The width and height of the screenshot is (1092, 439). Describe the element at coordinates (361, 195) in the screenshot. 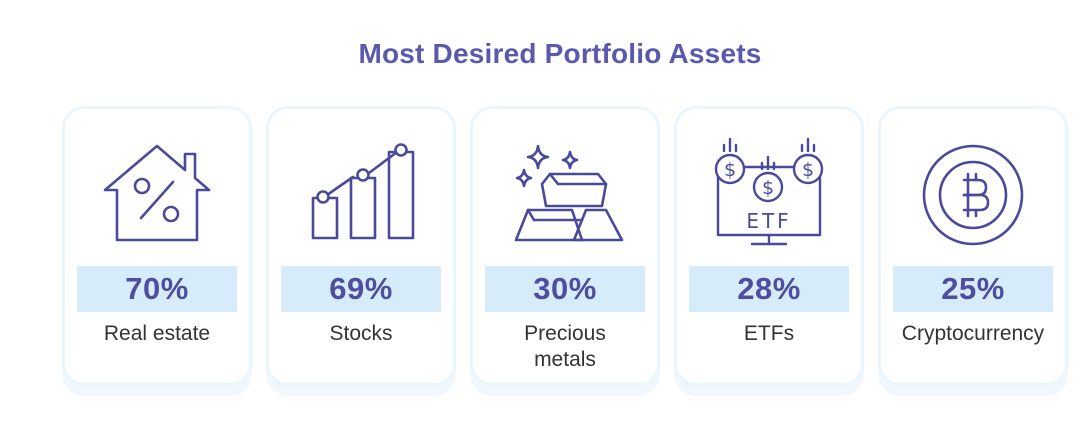

I see `bar-chart-growth-icon` at that location.